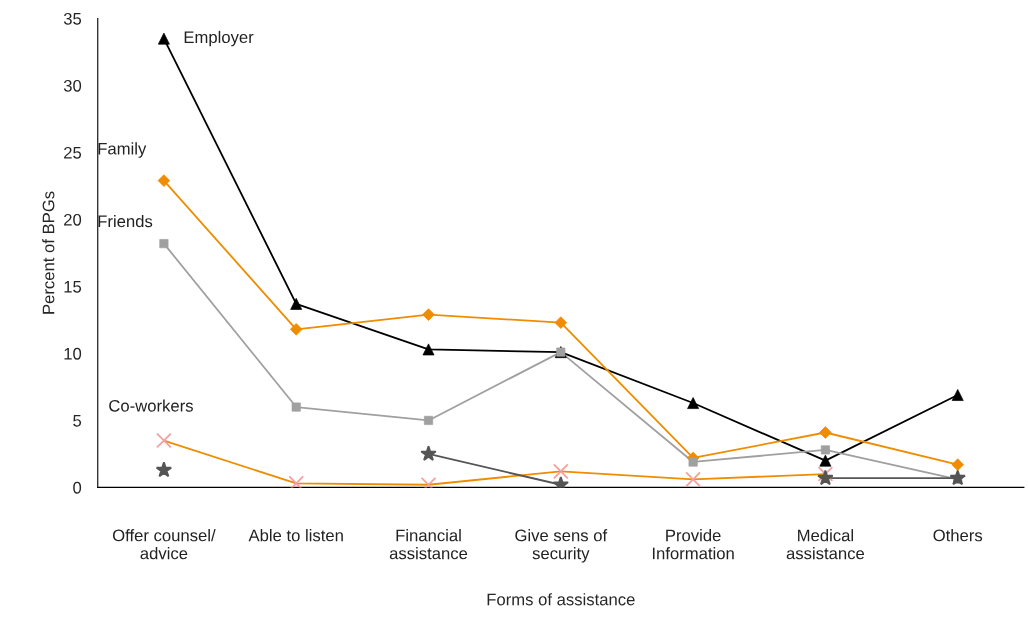 This screenshot has width=1029, height=617. What do you see at coordinates (122, 150) in the screenshot?
I see `series-label: Family` at bounding box center [122, 150].